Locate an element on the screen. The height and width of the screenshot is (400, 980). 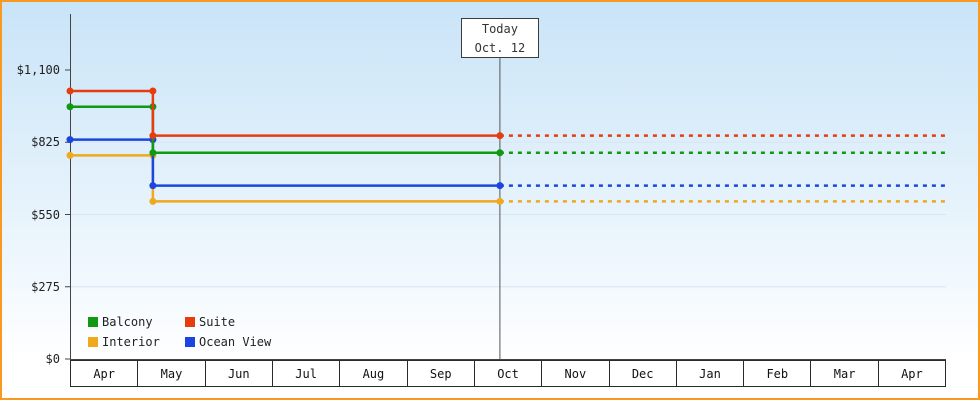
legend-item-interior: Interior is located at coordinates (136, 342).